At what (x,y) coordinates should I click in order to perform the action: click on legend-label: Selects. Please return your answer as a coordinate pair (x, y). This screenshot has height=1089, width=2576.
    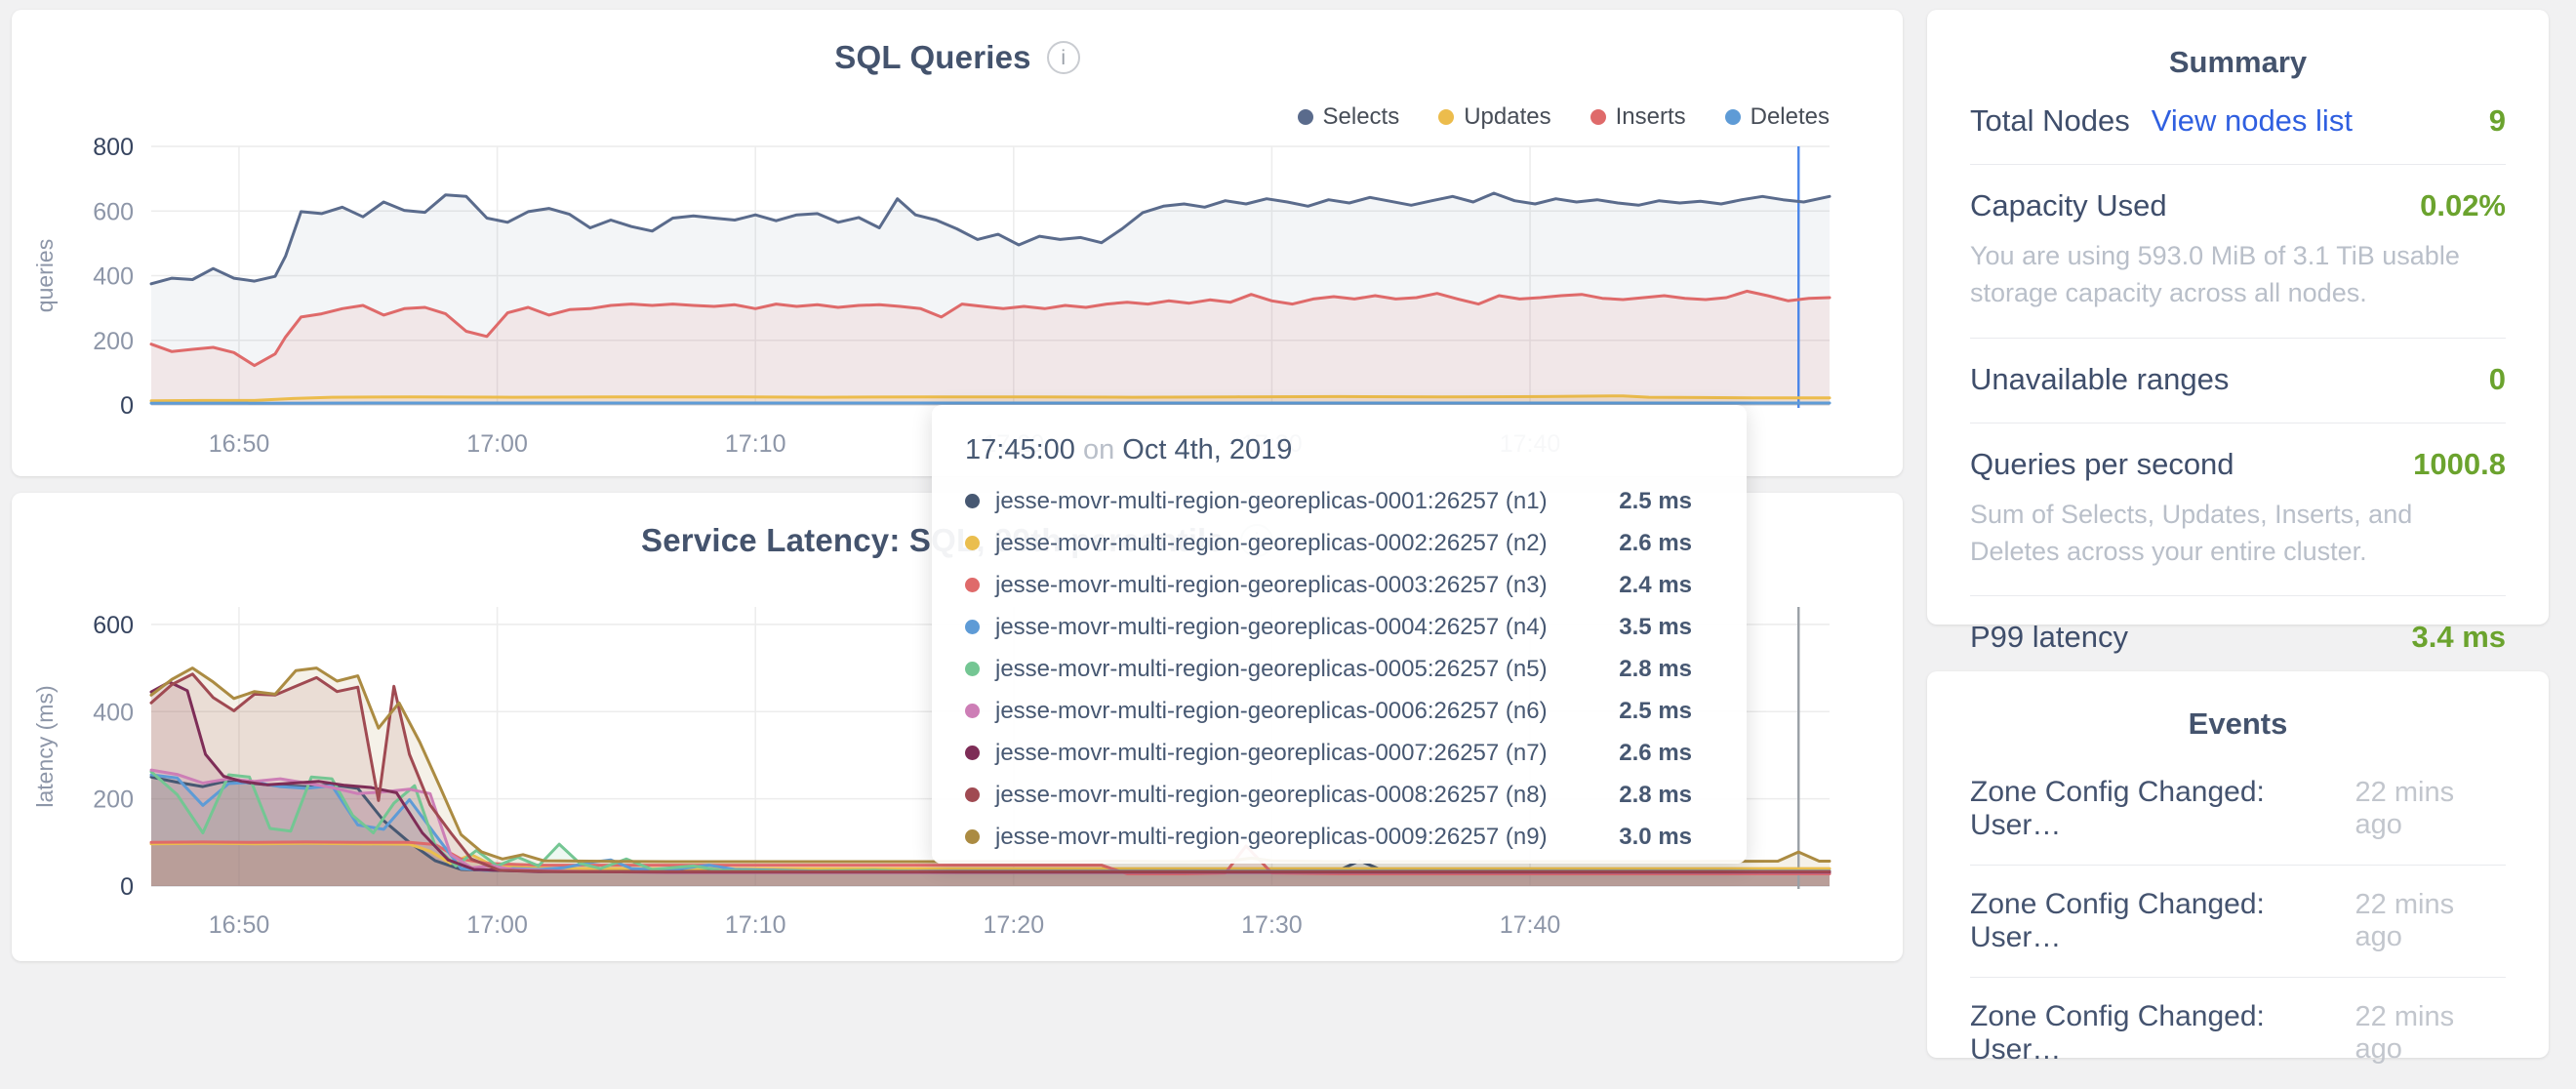
    Looking at the image, I should click on (1361, 116).